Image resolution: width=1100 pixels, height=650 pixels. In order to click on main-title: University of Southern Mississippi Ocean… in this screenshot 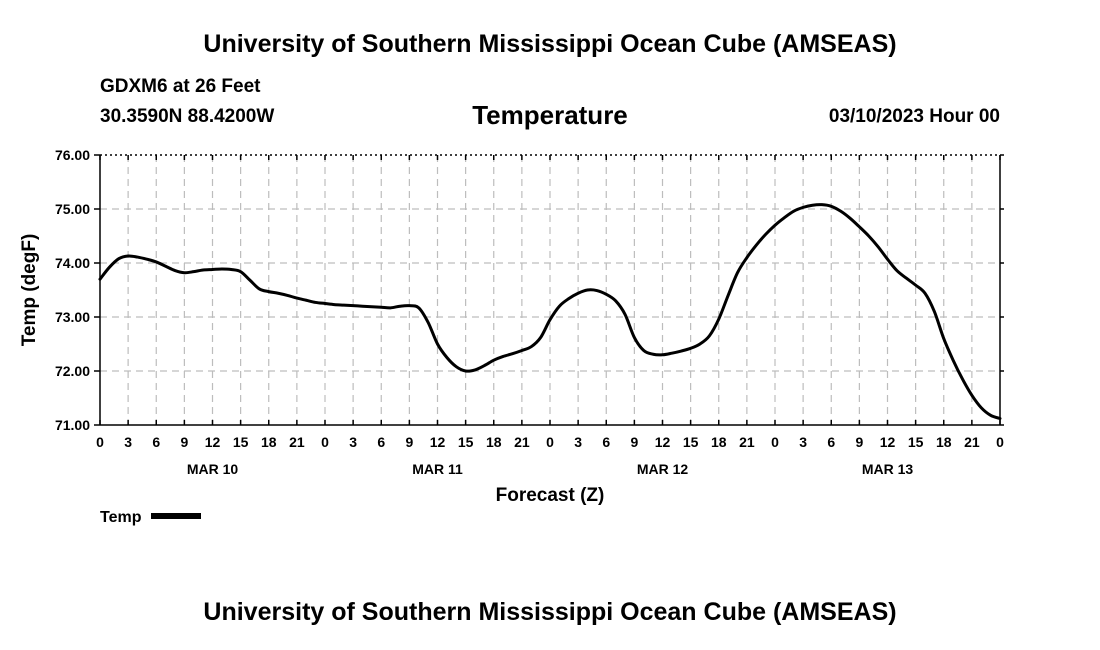, I will do `click(550, 44)`.